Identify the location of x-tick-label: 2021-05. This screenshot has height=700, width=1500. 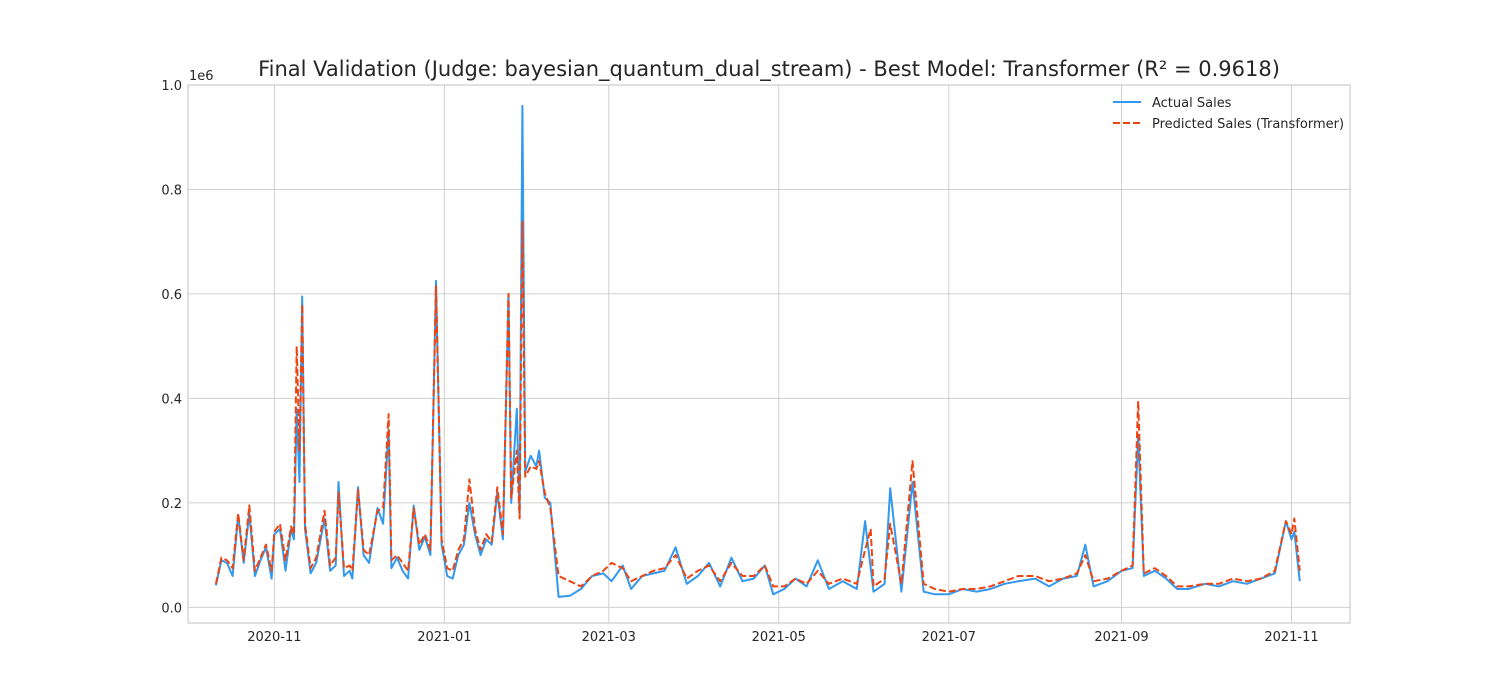
(779, 637).